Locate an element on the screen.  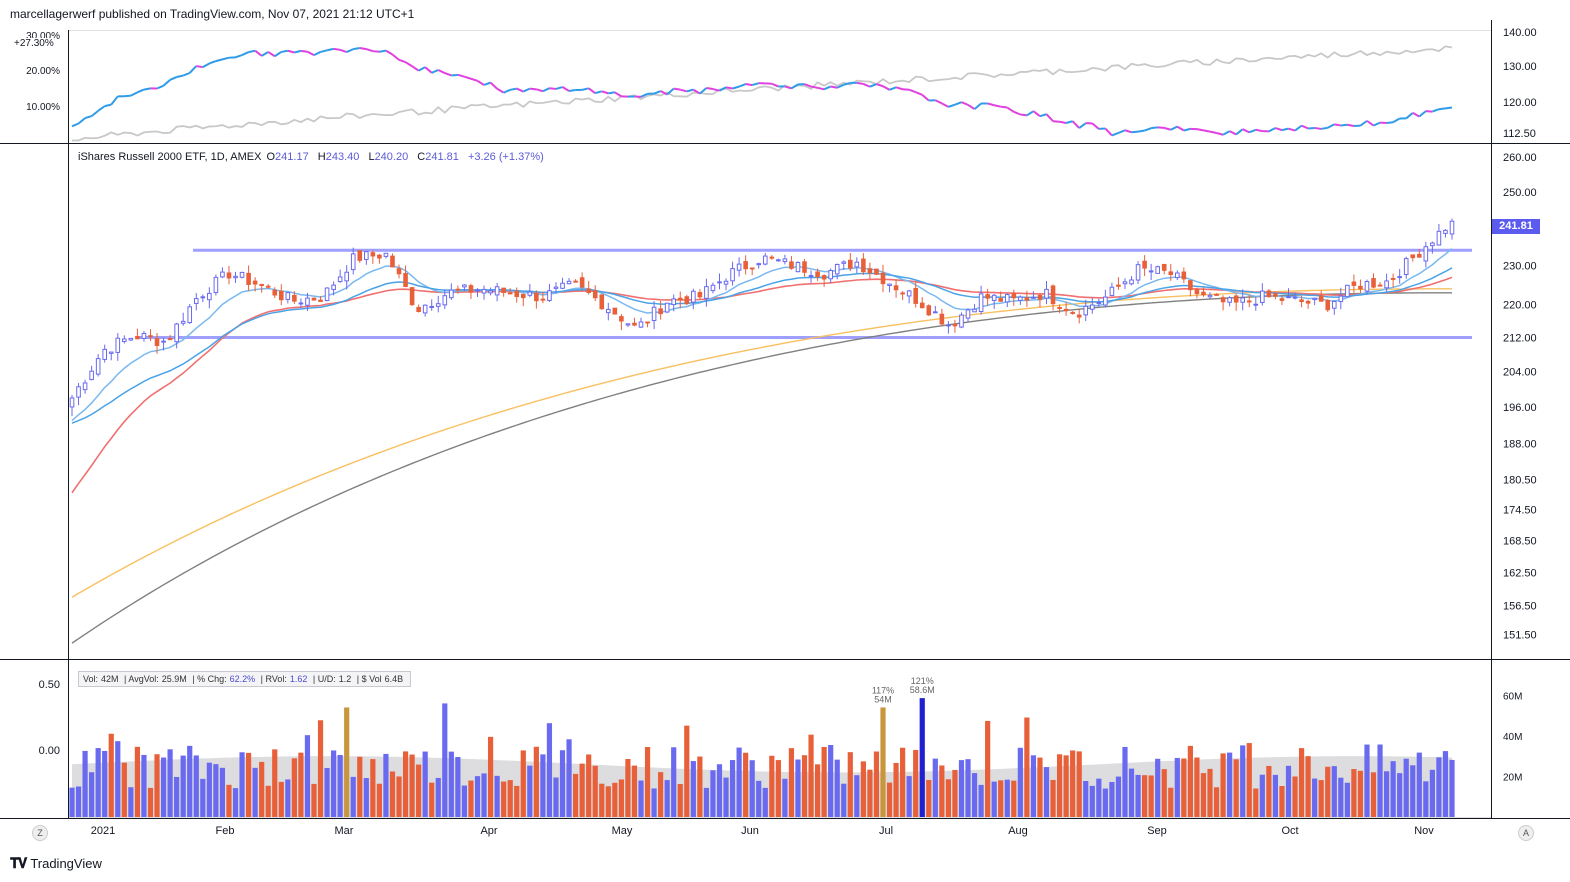
brand-footer: 𝐓𝐕 TradingView is located at coordinates (56, 863).